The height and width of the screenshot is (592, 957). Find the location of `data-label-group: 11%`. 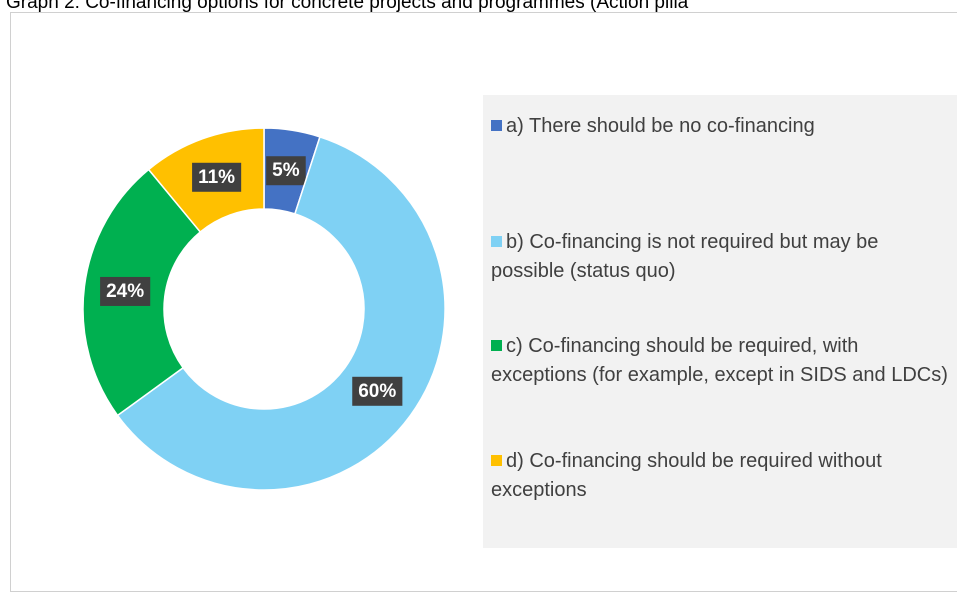

data-label-group: 11% is located at coordinates (217, 177).